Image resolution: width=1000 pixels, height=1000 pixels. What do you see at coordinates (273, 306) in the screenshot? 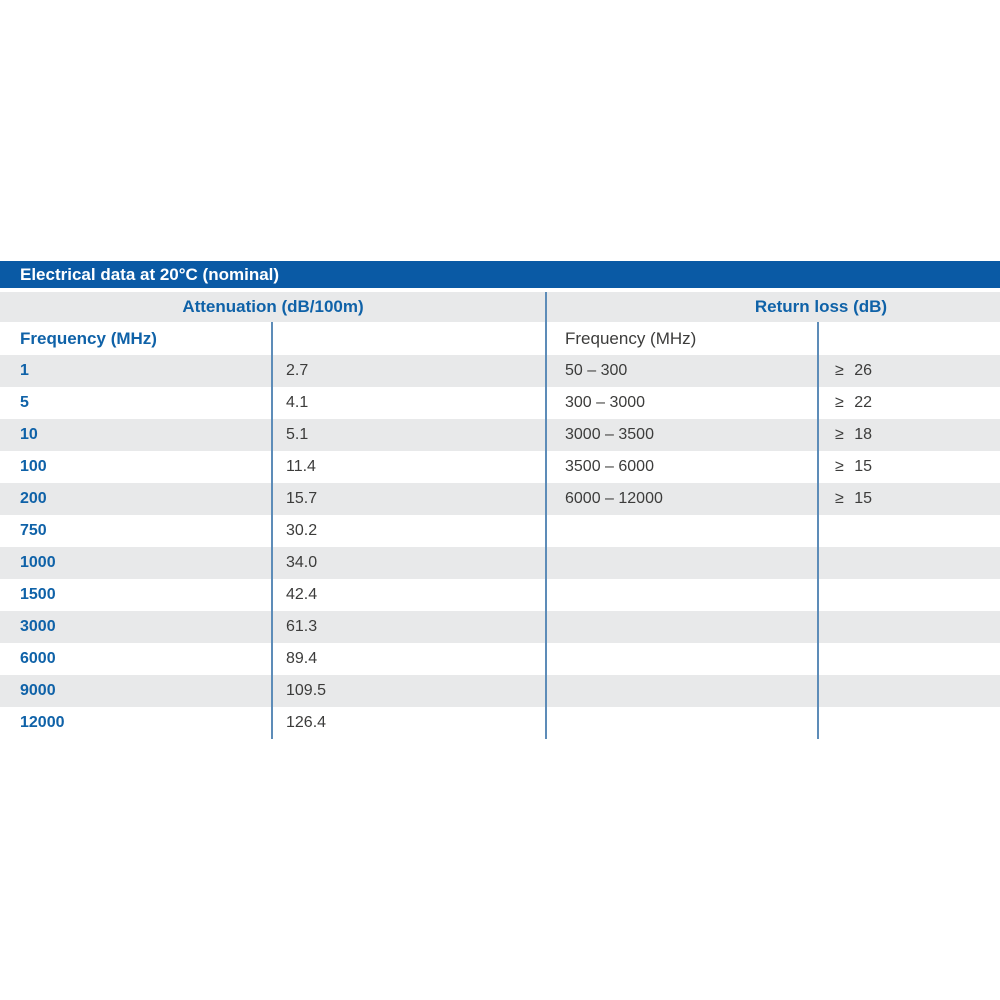
I see `attenuation-section-header: Attenuation (dB/100m)` at bounding box center [273, 306].